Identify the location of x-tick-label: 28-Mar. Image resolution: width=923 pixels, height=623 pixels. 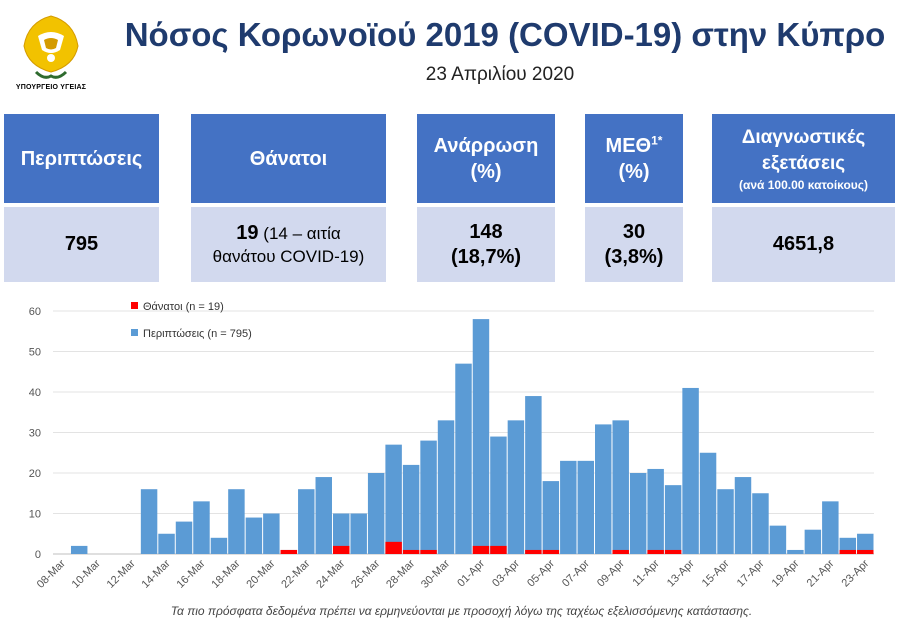
(400, 573).